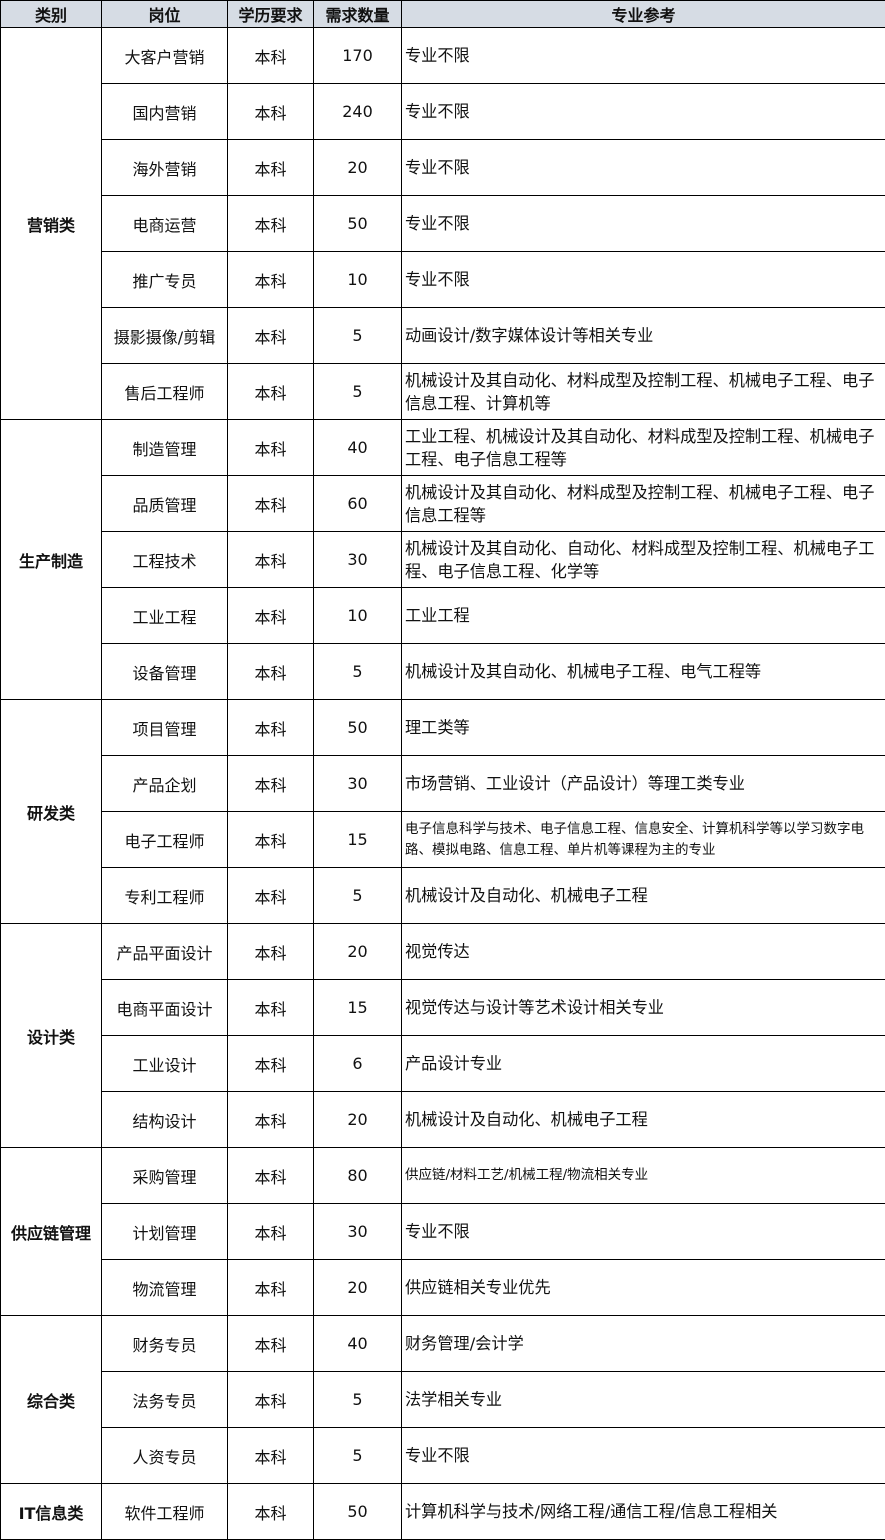 Image resolution: width=885 pixels, height=1540 pixels. Describe the element at coordinates (643, 615) in the screenshot. I see `major-cell: 工业工程` at that location.